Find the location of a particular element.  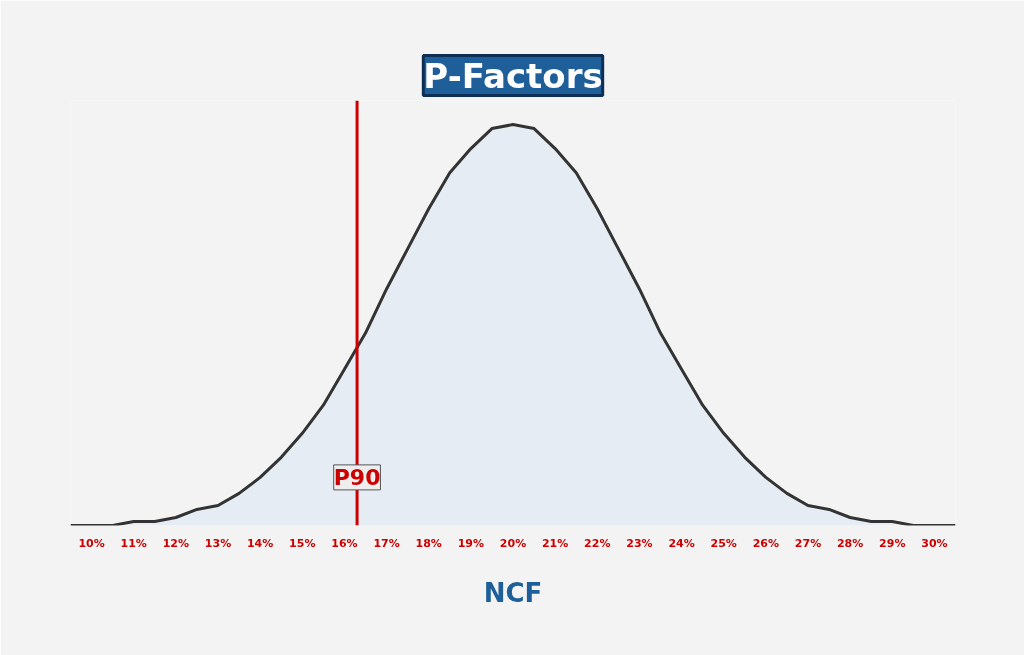

x-tick-label: 26% is located at coordinates (766, 543).